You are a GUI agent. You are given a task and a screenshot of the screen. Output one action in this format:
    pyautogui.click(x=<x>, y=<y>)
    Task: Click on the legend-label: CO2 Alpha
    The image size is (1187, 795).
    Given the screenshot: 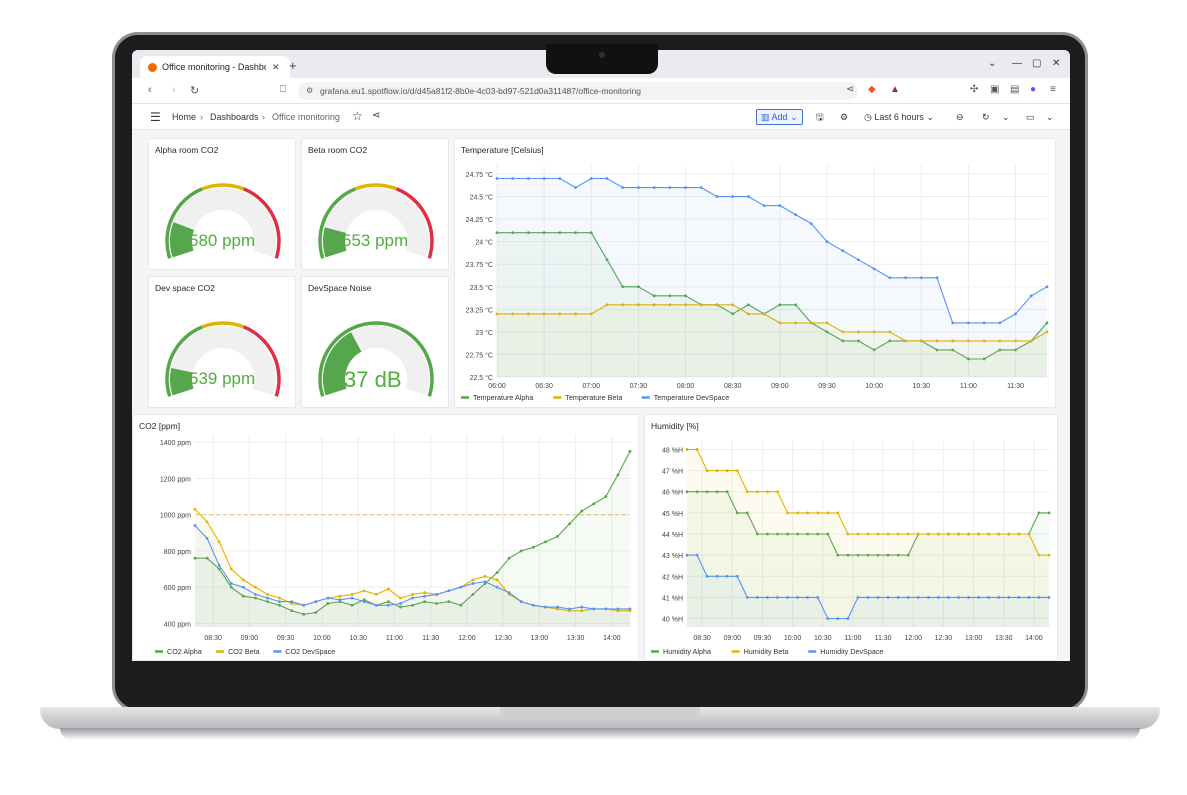 What is the action you would take?
    pyautogui.click(x=184, y=651)
    